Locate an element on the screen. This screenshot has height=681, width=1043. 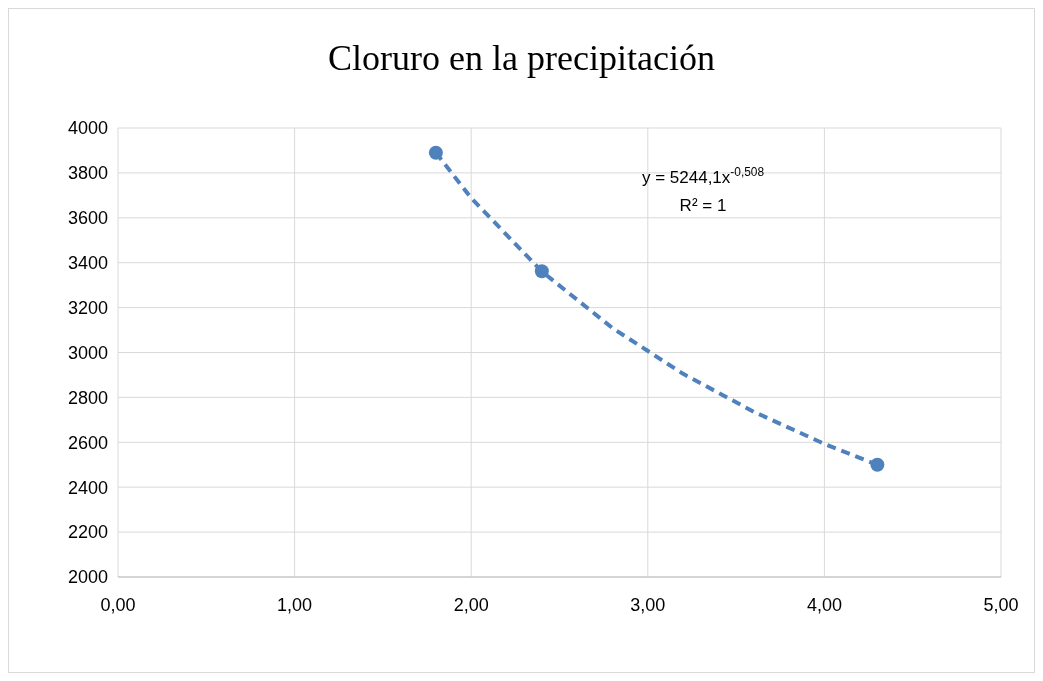
y-tick-label: 3800 is located at coordinates (87, 173).